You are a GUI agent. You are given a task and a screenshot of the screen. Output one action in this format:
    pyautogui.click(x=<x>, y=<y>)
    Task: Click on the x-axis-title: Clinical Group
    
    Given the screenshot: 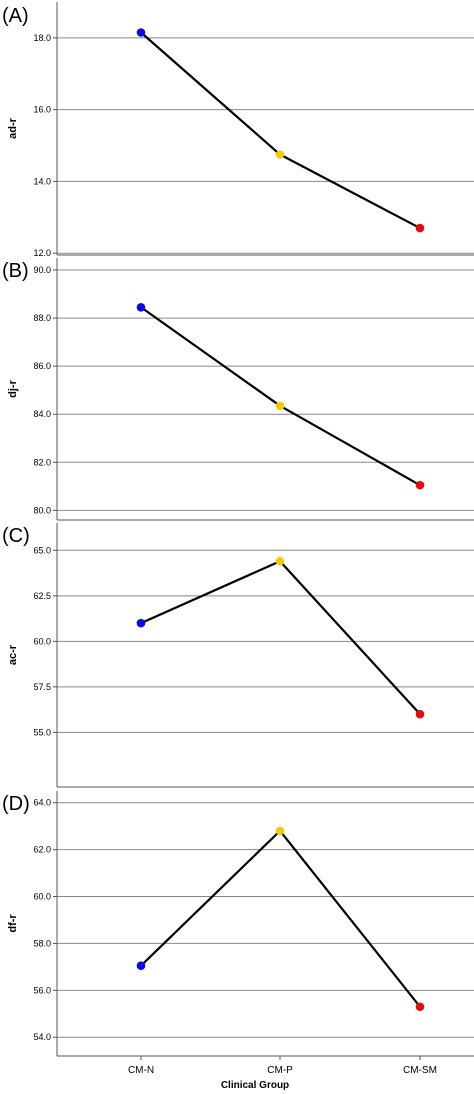 What is the action you would take?
    pyautogui.click(x=255, y=1085)
    